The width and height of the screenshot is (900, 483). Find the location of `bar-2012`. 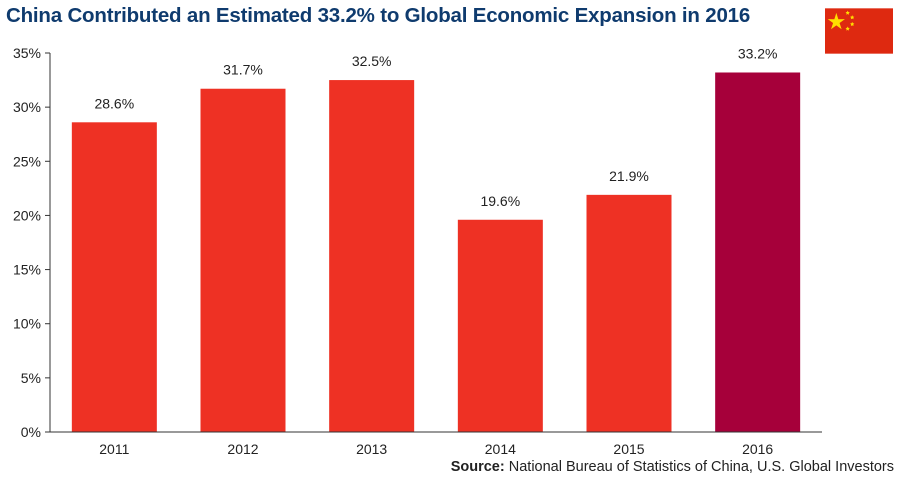

bar-2012 is located at coordinates (243, 260).